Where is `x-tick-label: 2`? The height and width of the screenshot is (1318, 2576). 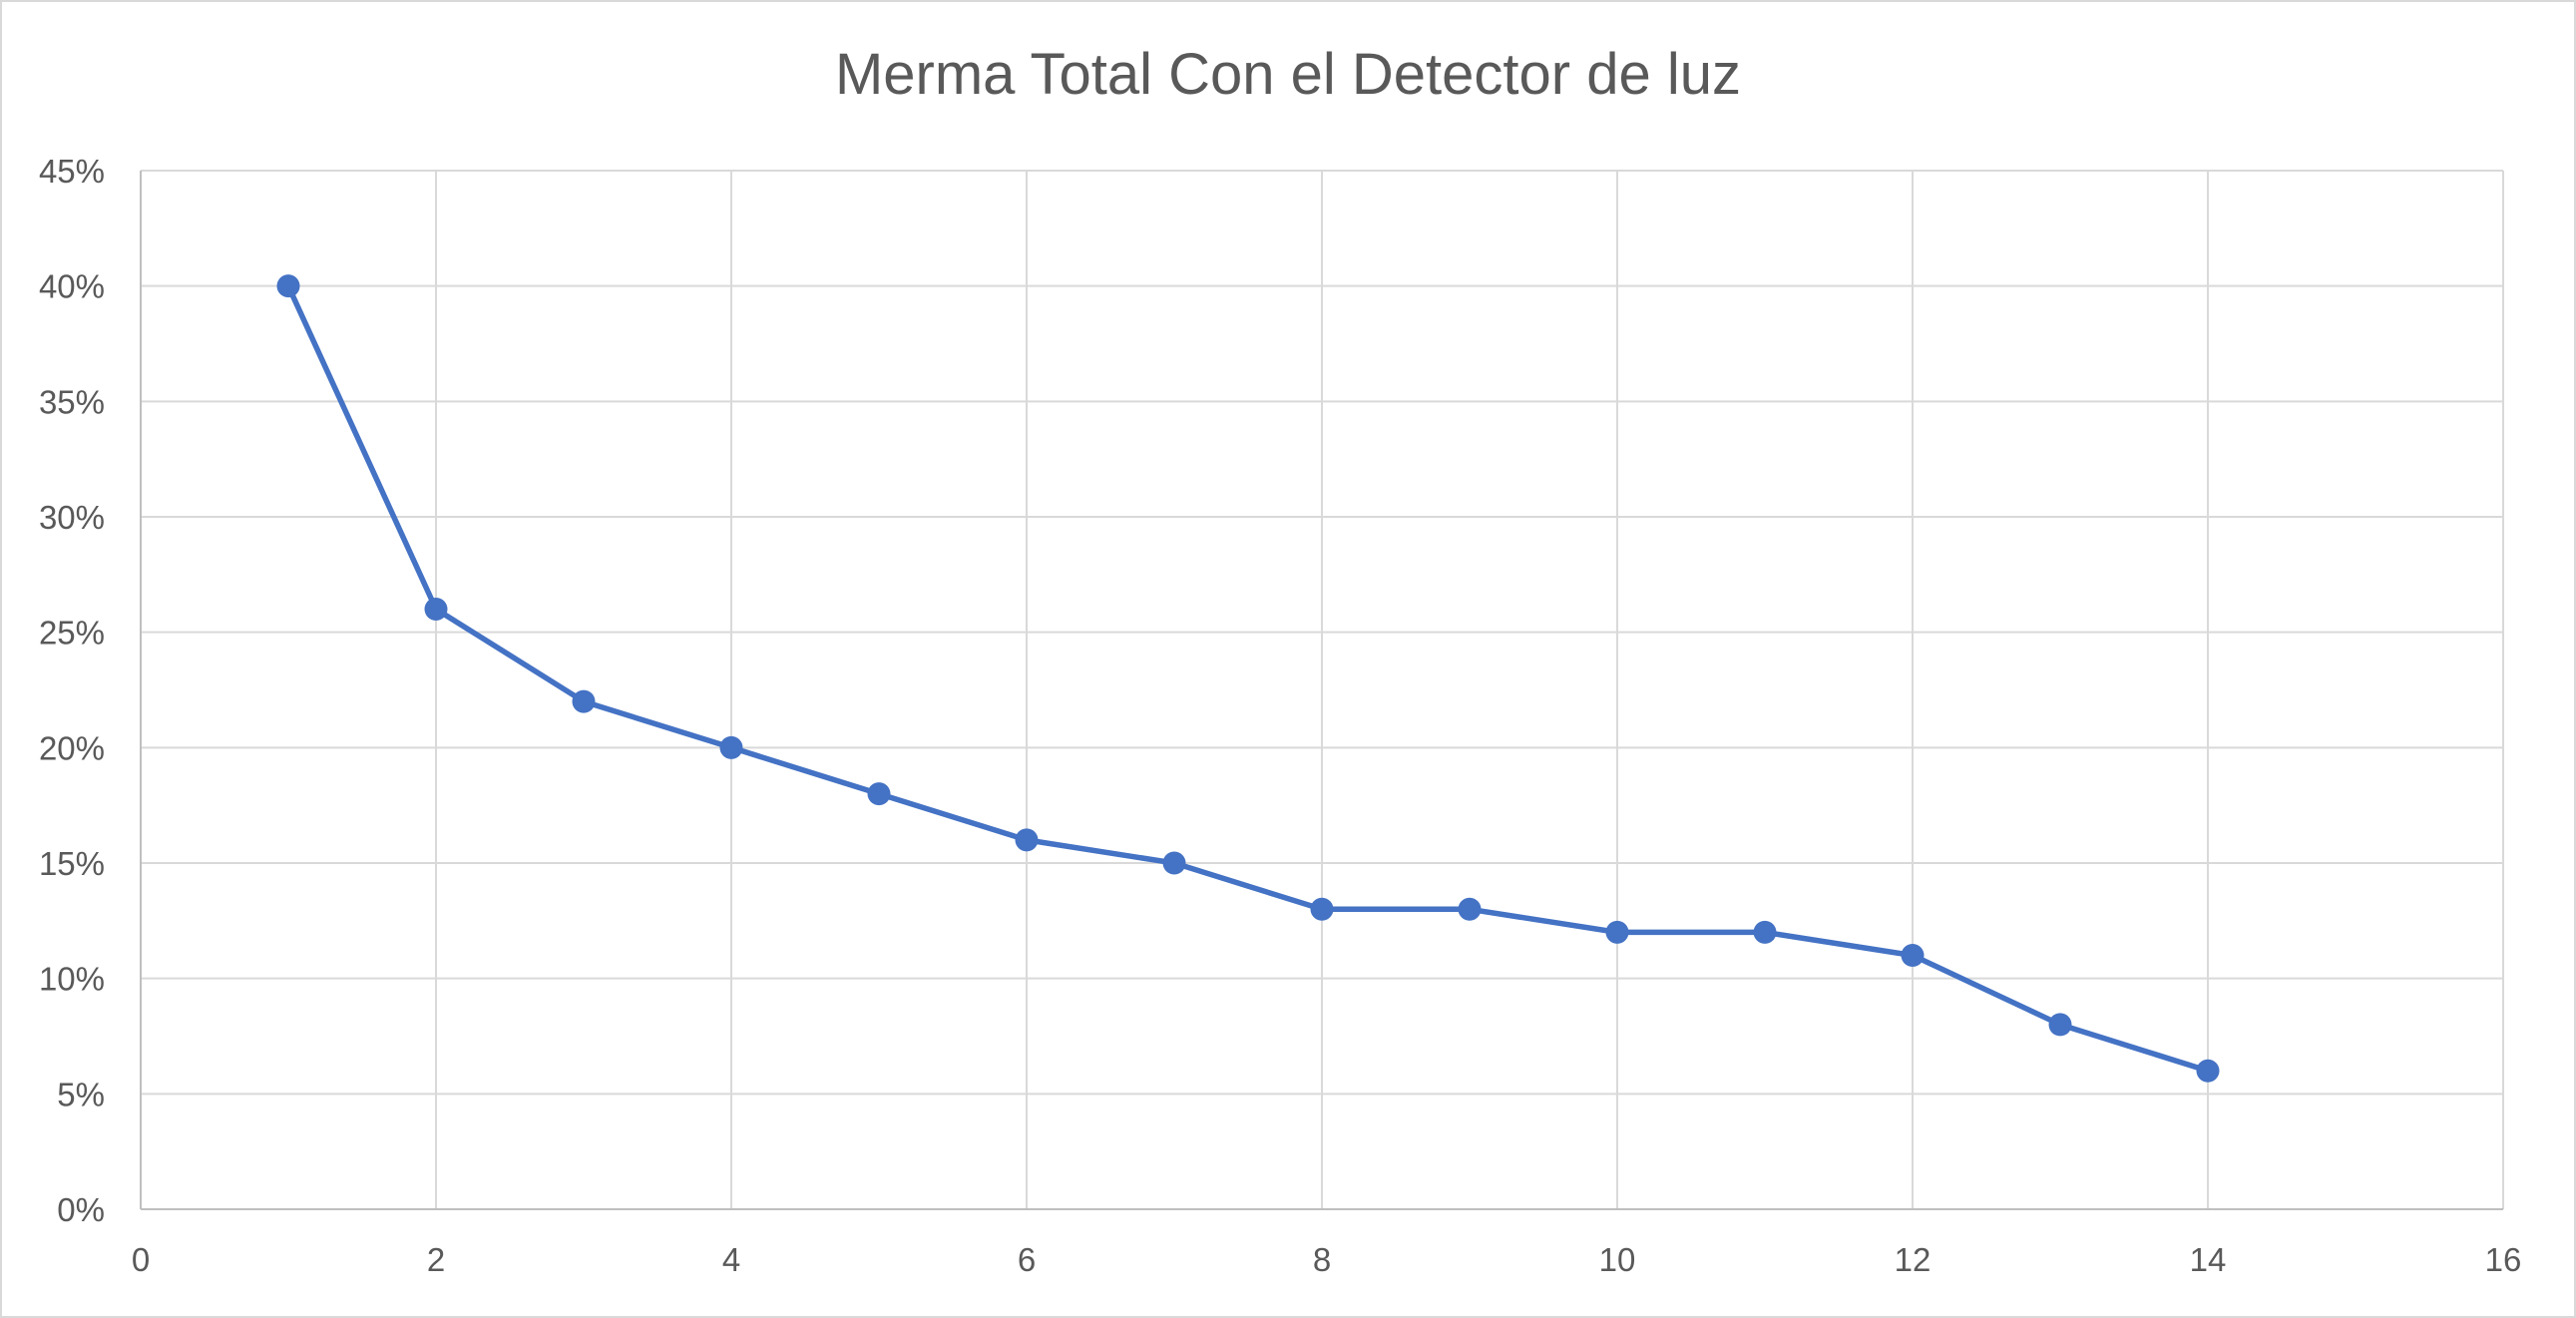 x-tick-label: 2 is located at coordinates (436, 1260).